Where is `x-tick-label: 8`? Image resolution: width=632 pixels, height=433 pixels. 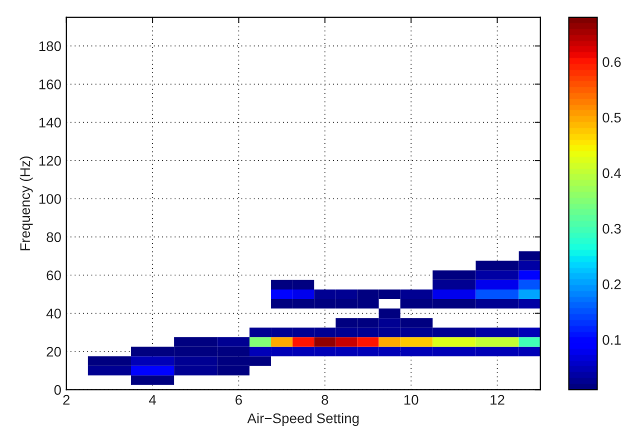
x-tick-label: 8 is located at coordinates (325, 399).